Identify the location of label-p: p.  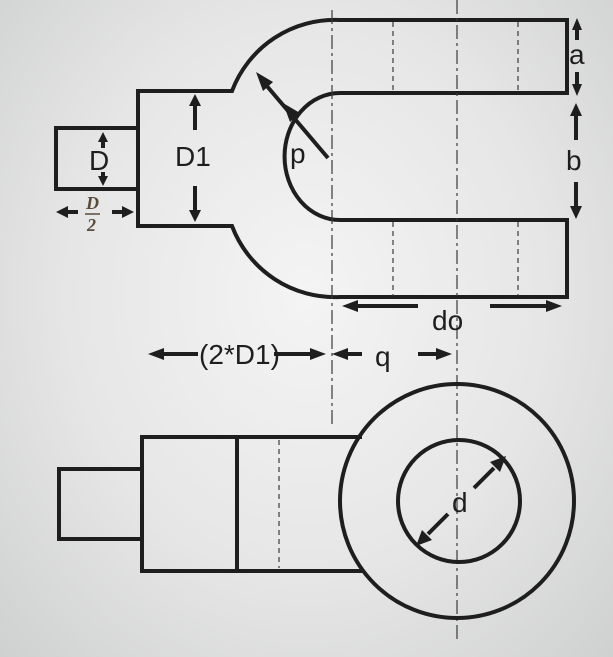
(298, 153).